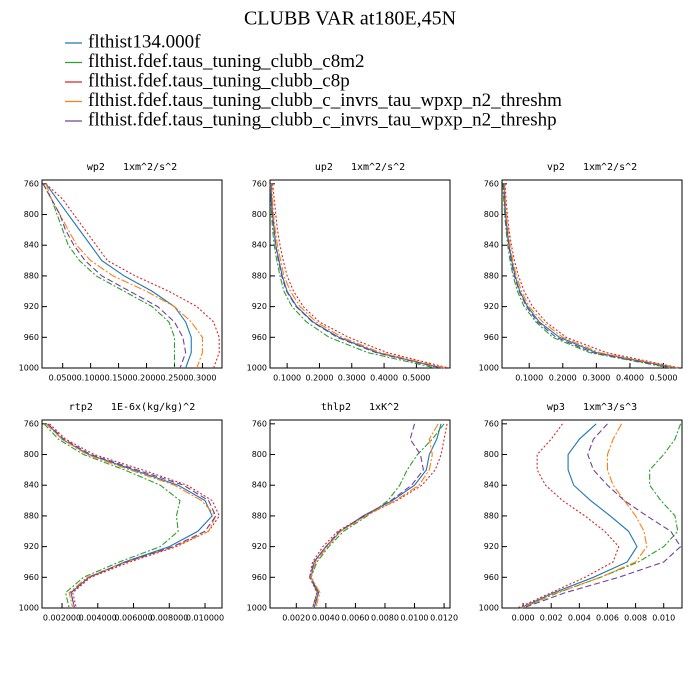  What do you see at coordinates (205, 618) in the screenshot?
I see `x-tick-label: 0.010000` at bounding box center [205, 618].